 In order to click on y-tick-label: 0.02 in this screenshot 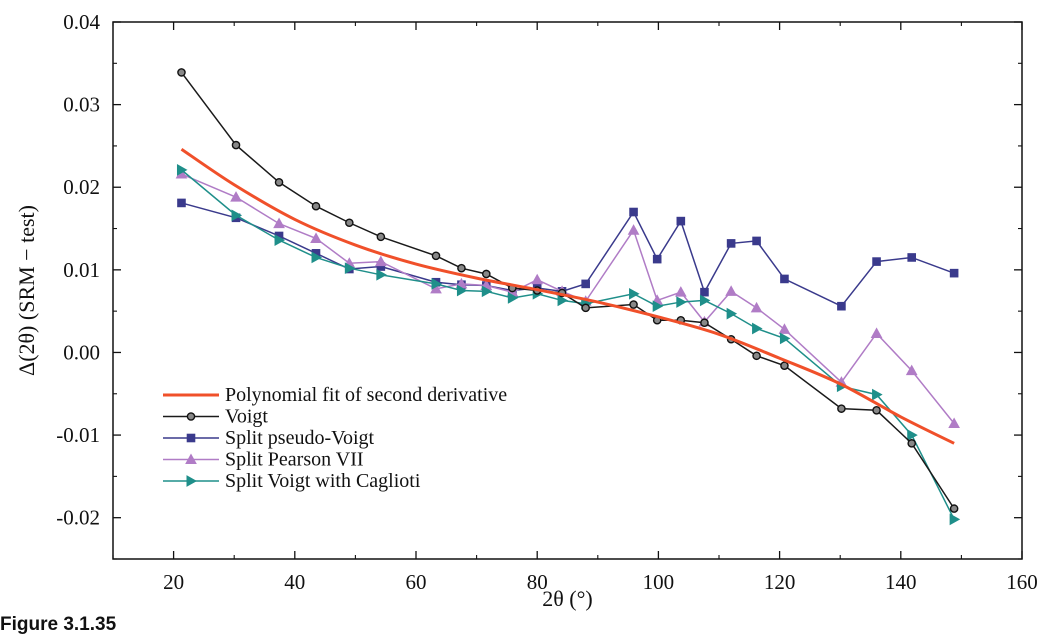, I will do `click(81, 187)`.